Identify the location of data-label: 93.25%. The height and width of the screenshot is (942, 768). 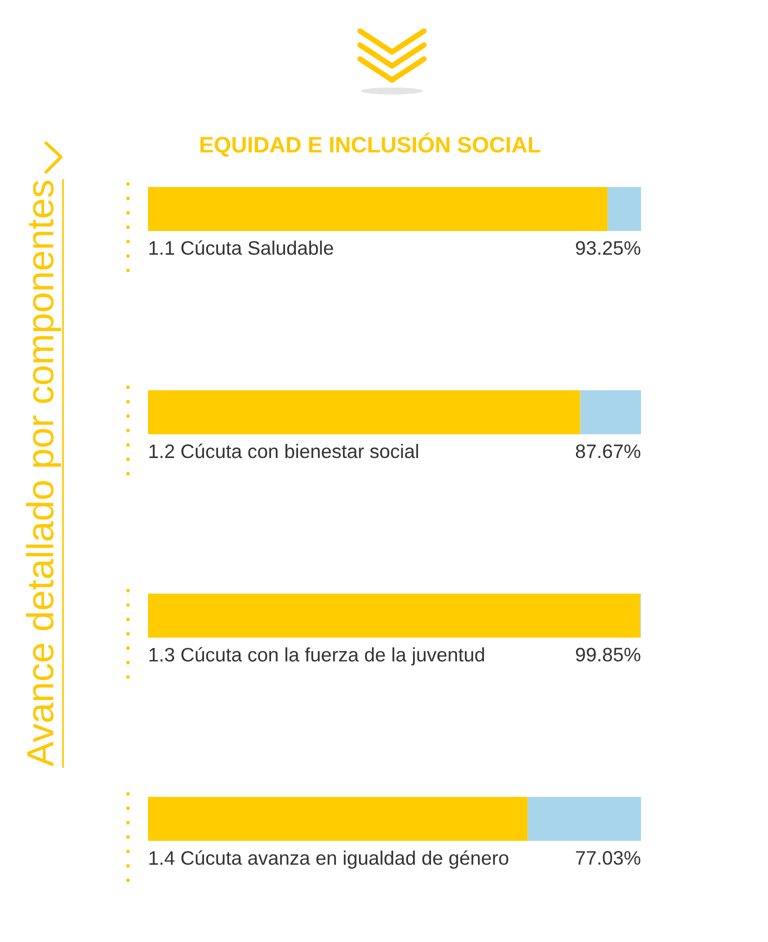
(608, 248).